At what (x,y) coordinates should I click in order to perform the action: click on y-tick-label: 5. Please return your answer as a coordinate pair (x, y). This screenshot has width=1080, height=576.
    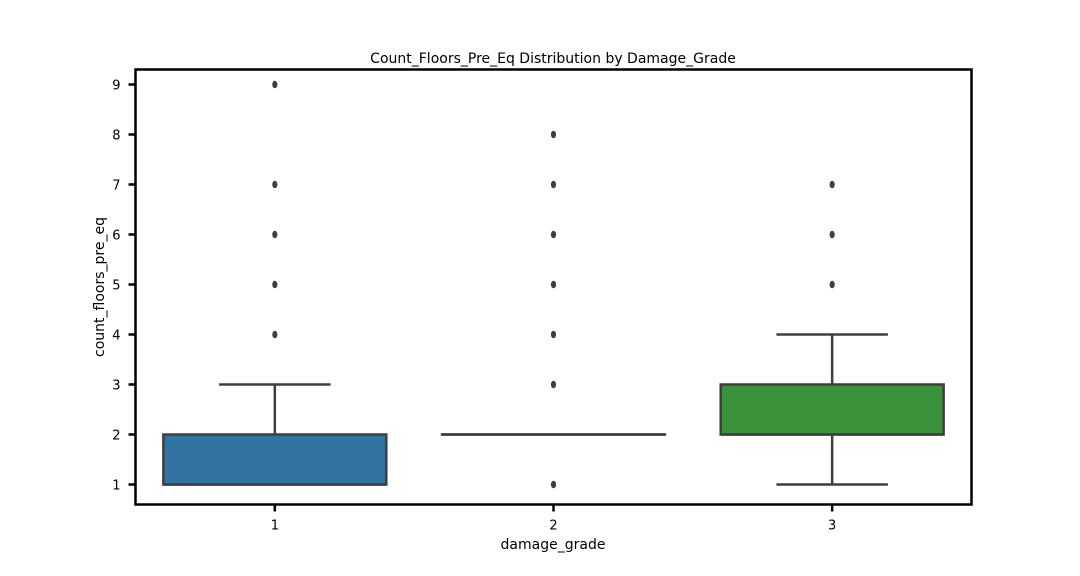
    Looking at the image, I should click on (116, 286).